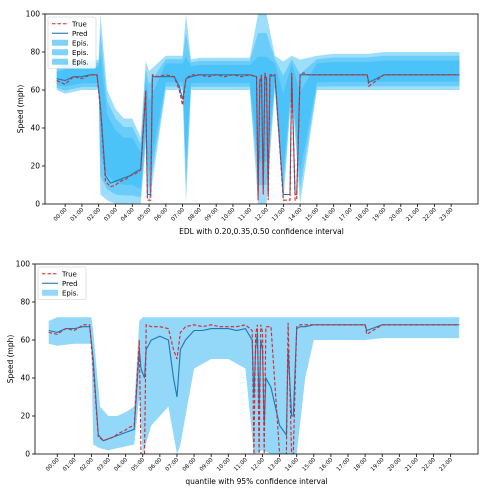 This screenshot has height=500, width=489. Describe the element at coordinates (256, 481) in the screenshot. I see `x-axis-label: quantile with 95% confidence interval` at that location.